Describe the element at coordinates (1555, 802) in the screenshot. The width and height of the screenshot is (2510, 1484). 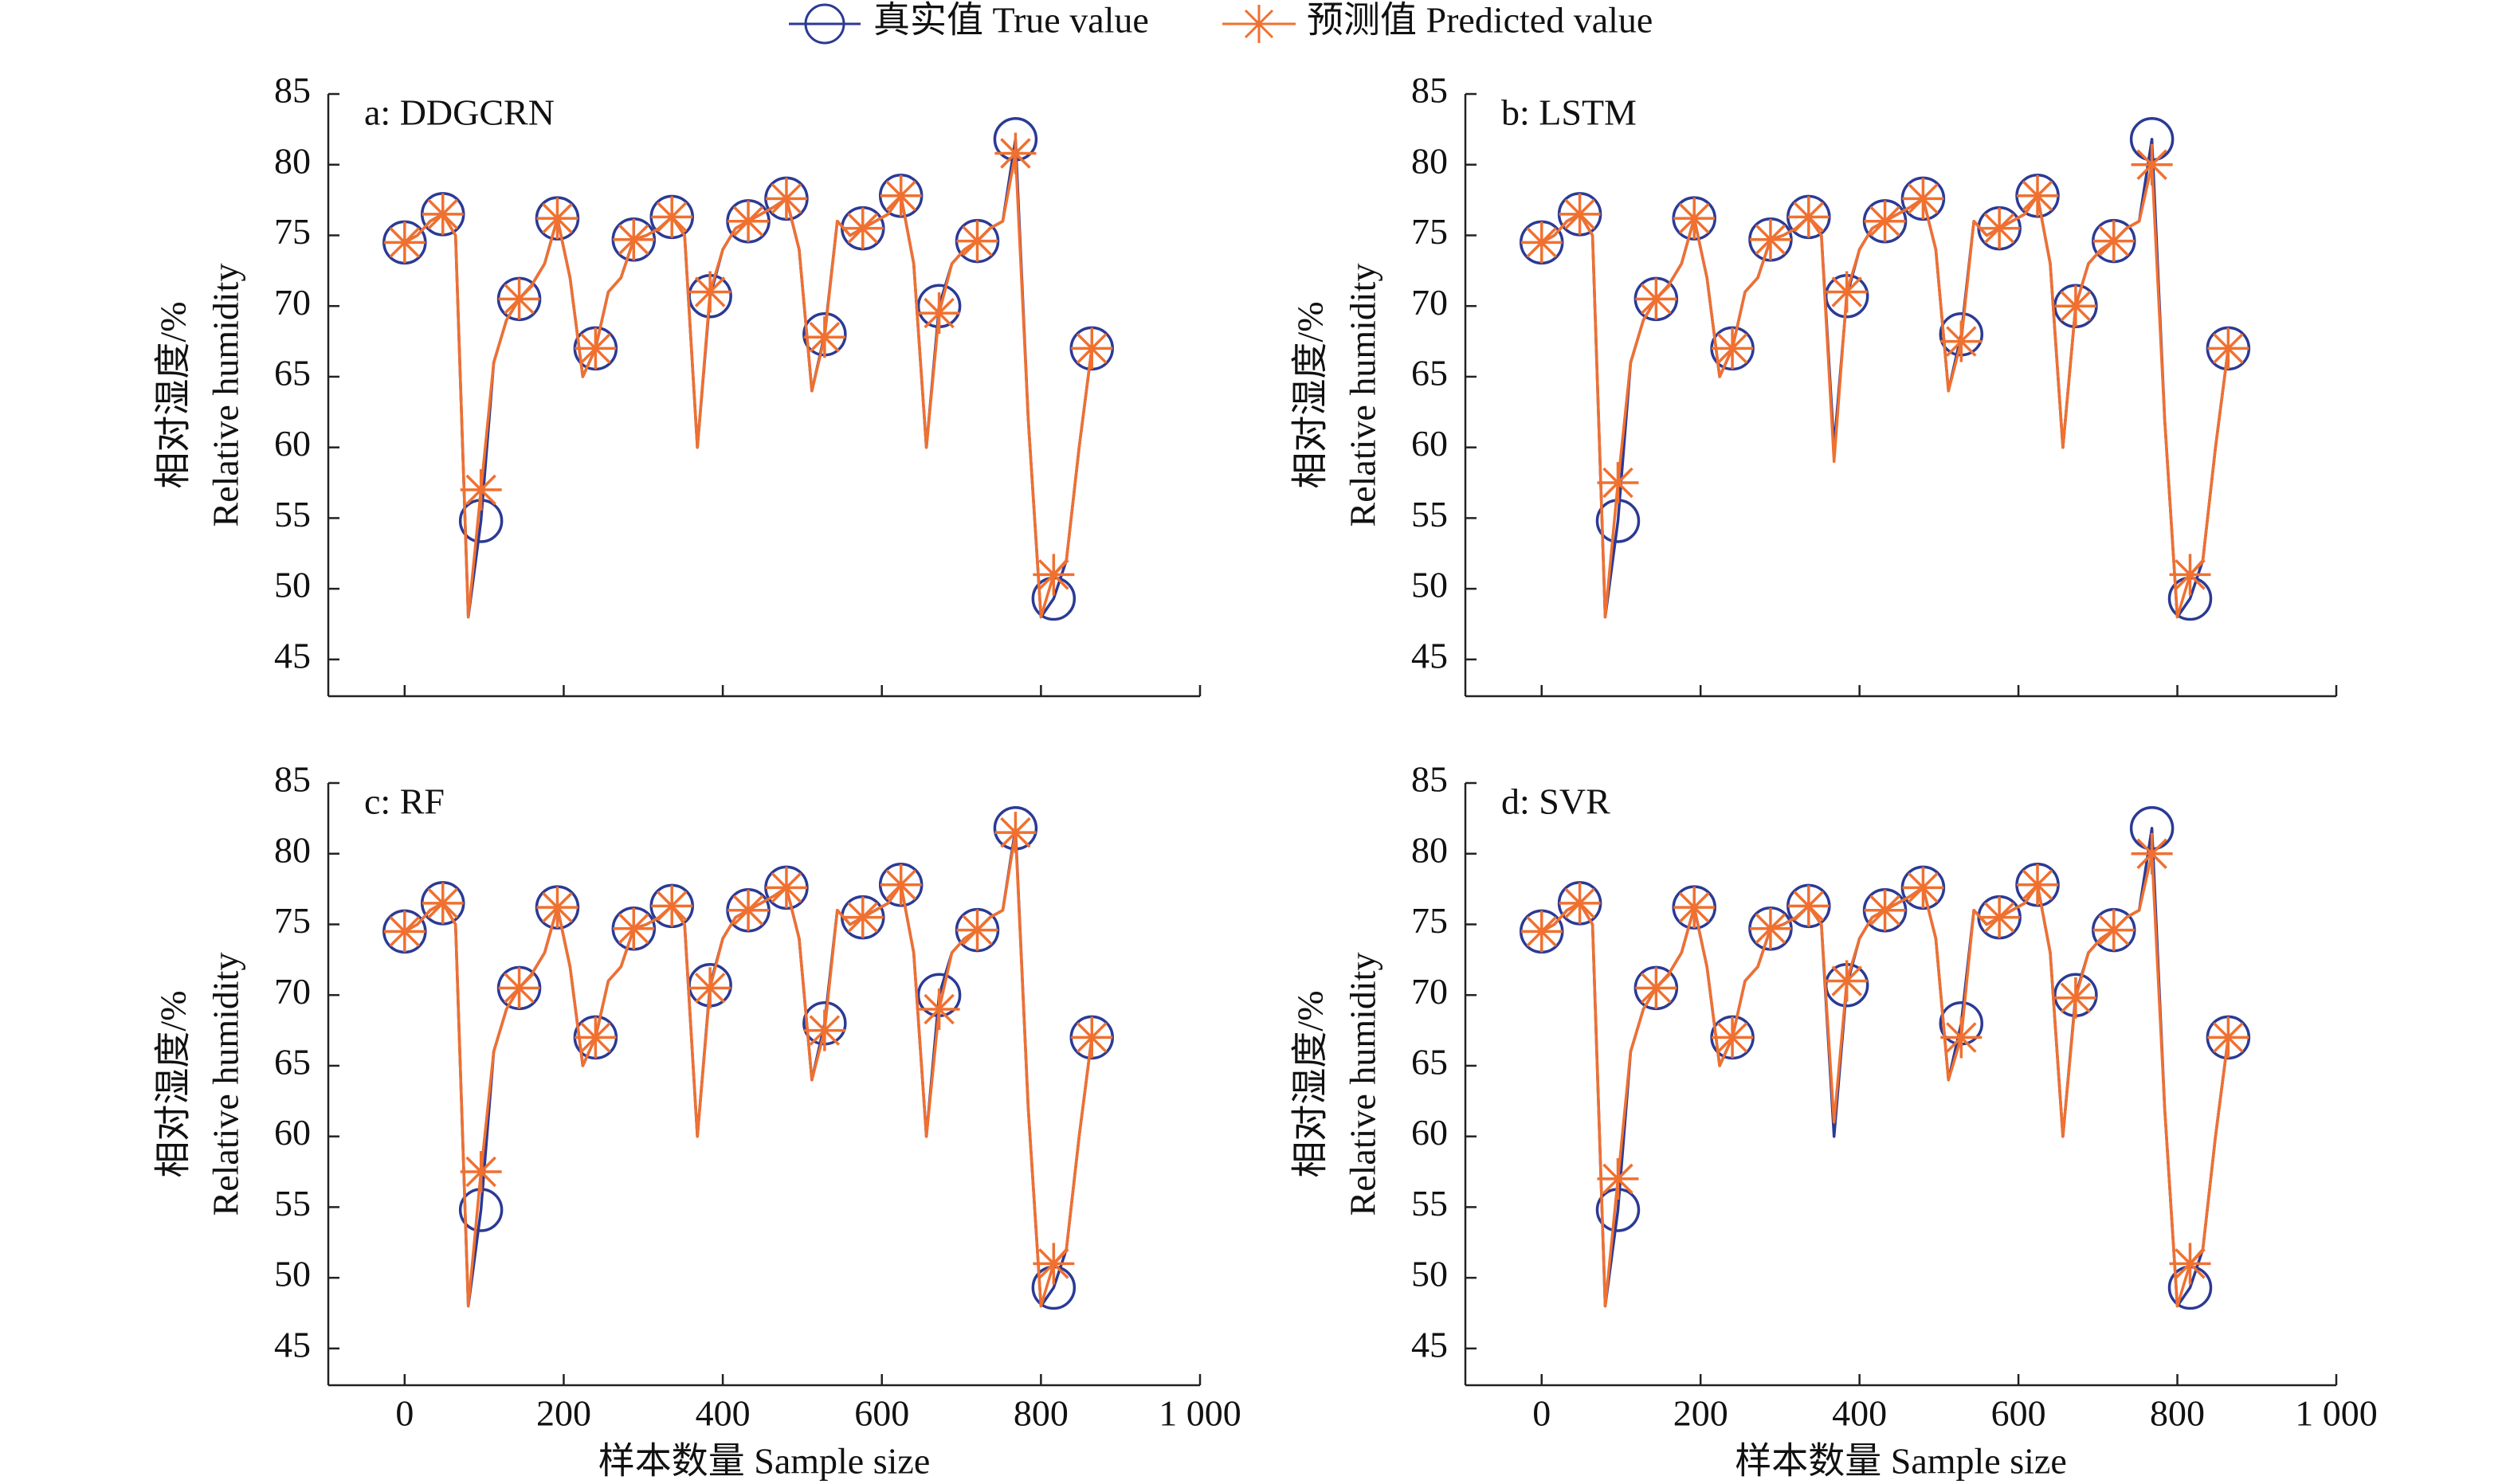
I see `subplot-title: d: SVR` at that location.